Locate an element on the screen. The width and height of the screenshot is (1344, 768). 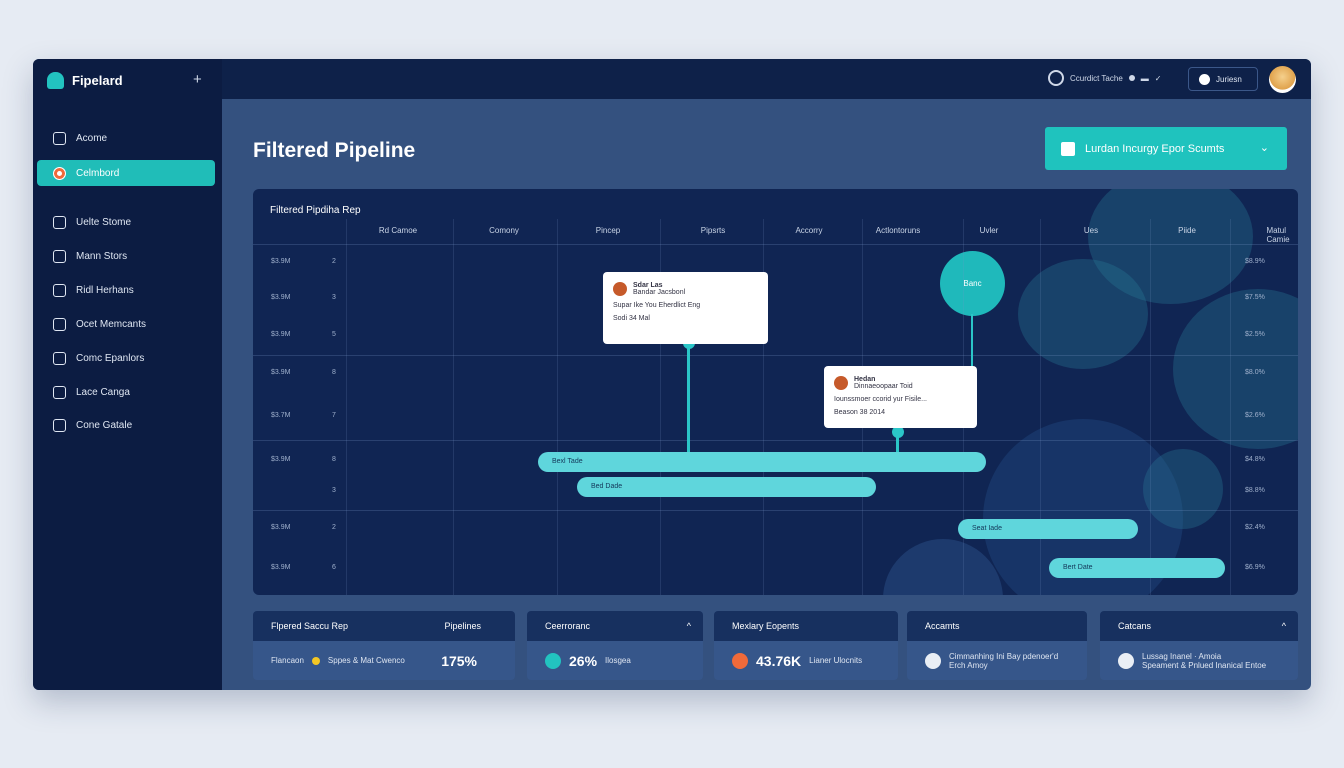
sidebar-item-4: Ridl Herhans is located at coordinates (126, 290).